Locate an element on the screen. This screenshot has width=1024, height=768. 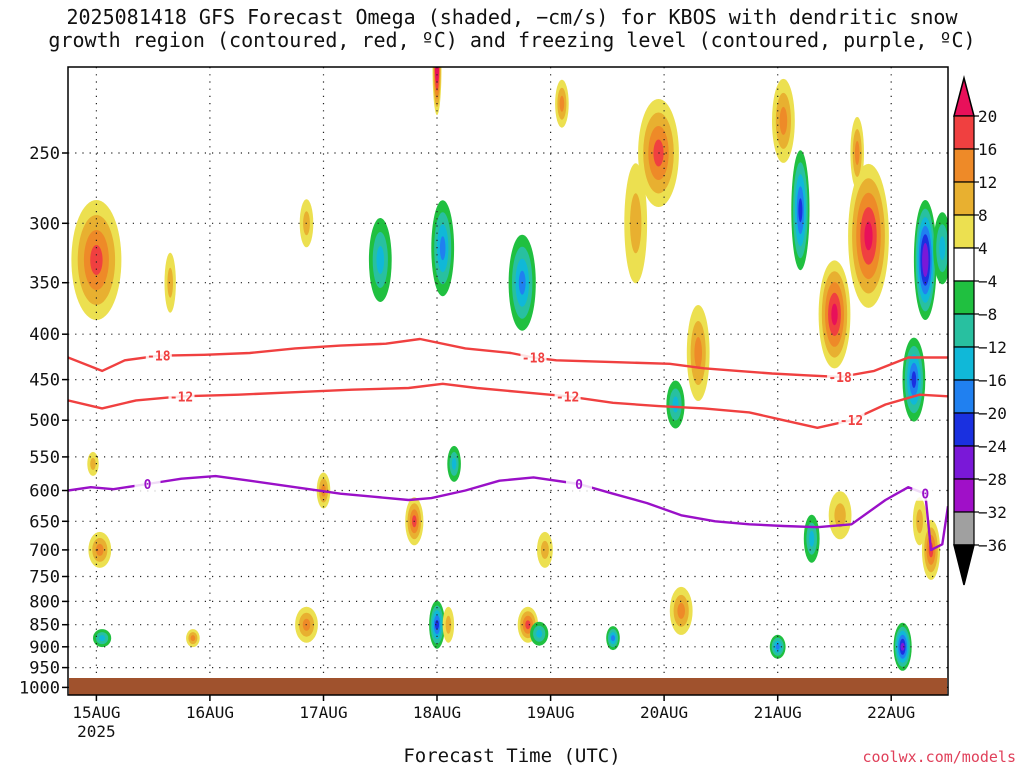
y-tick-label: 300 is located at coordinates (44, 224).